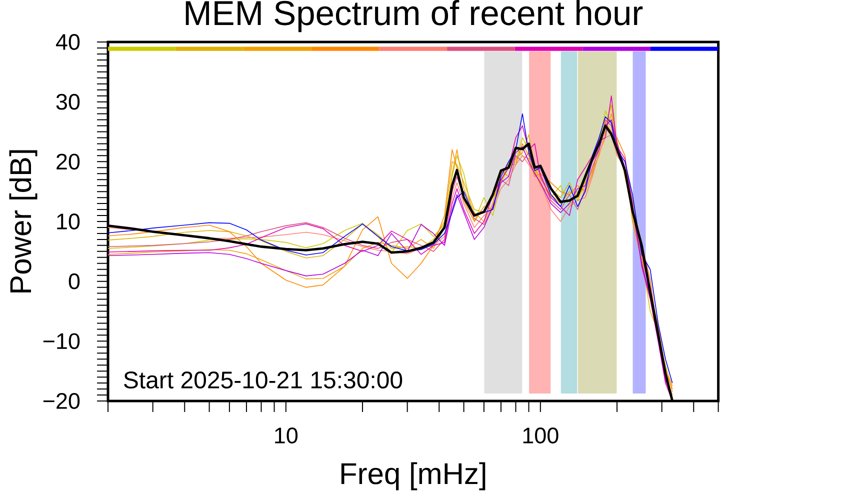 The height and width of the screenshot is (500, 842). What do you see at coordinates (61, 401) in the screenshot?
I see `y-tick-label: −20` at bounding box center [61, 401].